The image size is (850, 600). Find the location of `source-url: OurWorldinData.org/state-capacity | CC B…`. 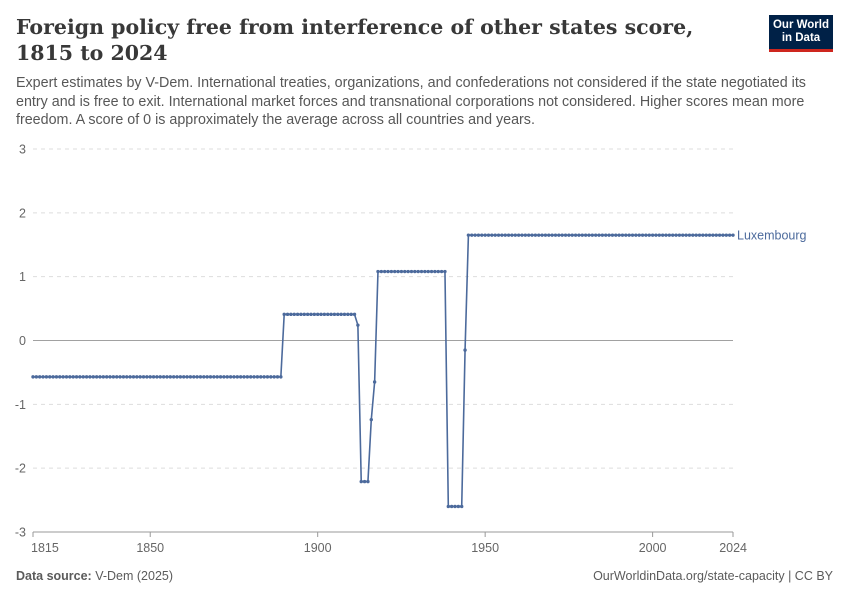

source-url: OurWorldinData.org/state-capacity | CC B… is located at coordinates (713, 576).